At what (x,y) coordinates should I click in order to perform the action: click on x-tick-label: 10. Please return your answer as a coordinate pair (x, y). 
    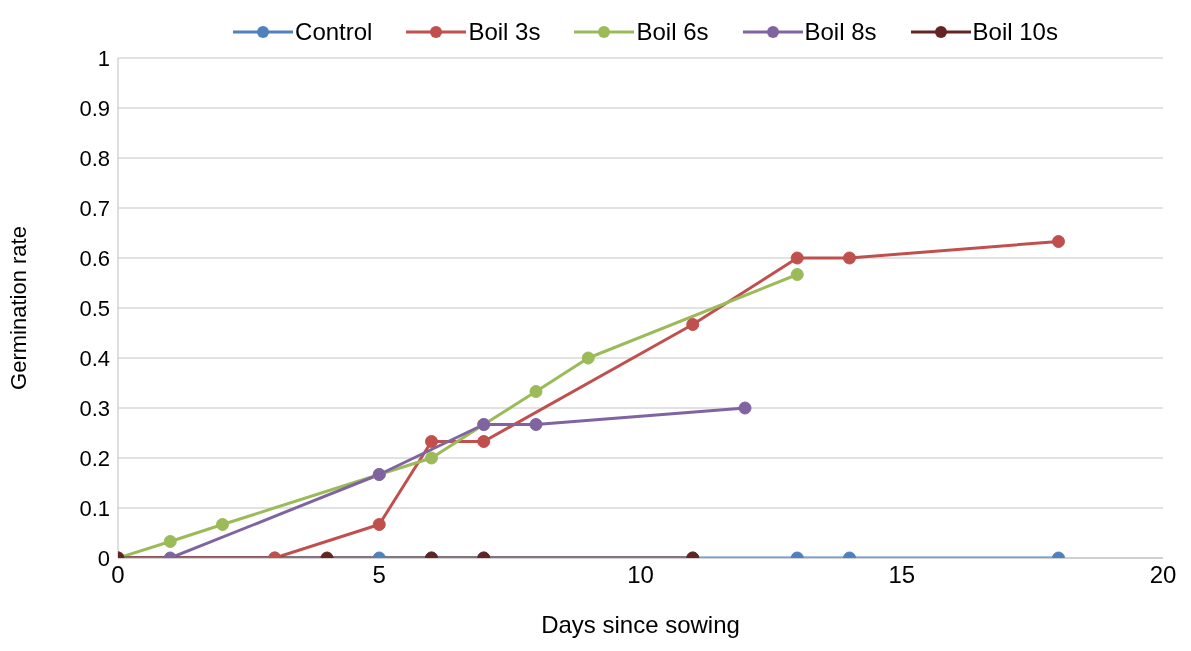
    Looking at the image, I should click on (640, 575).